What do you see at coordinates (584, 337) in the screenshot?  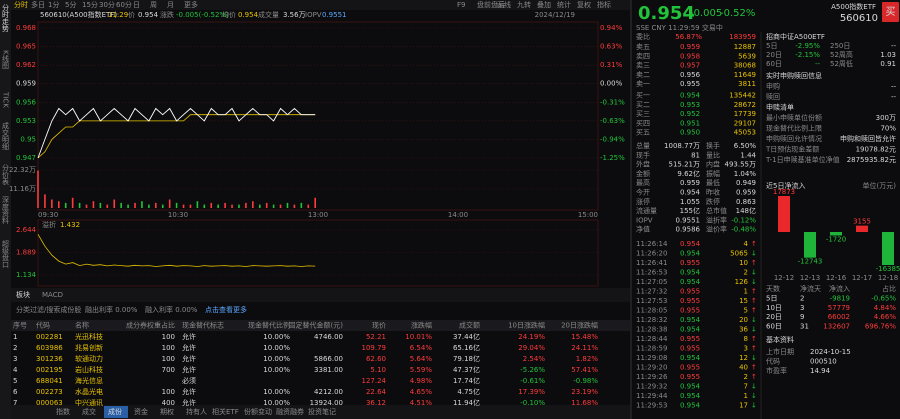 I see `table-cell: 15.48%` at bounding box center [584, 337].